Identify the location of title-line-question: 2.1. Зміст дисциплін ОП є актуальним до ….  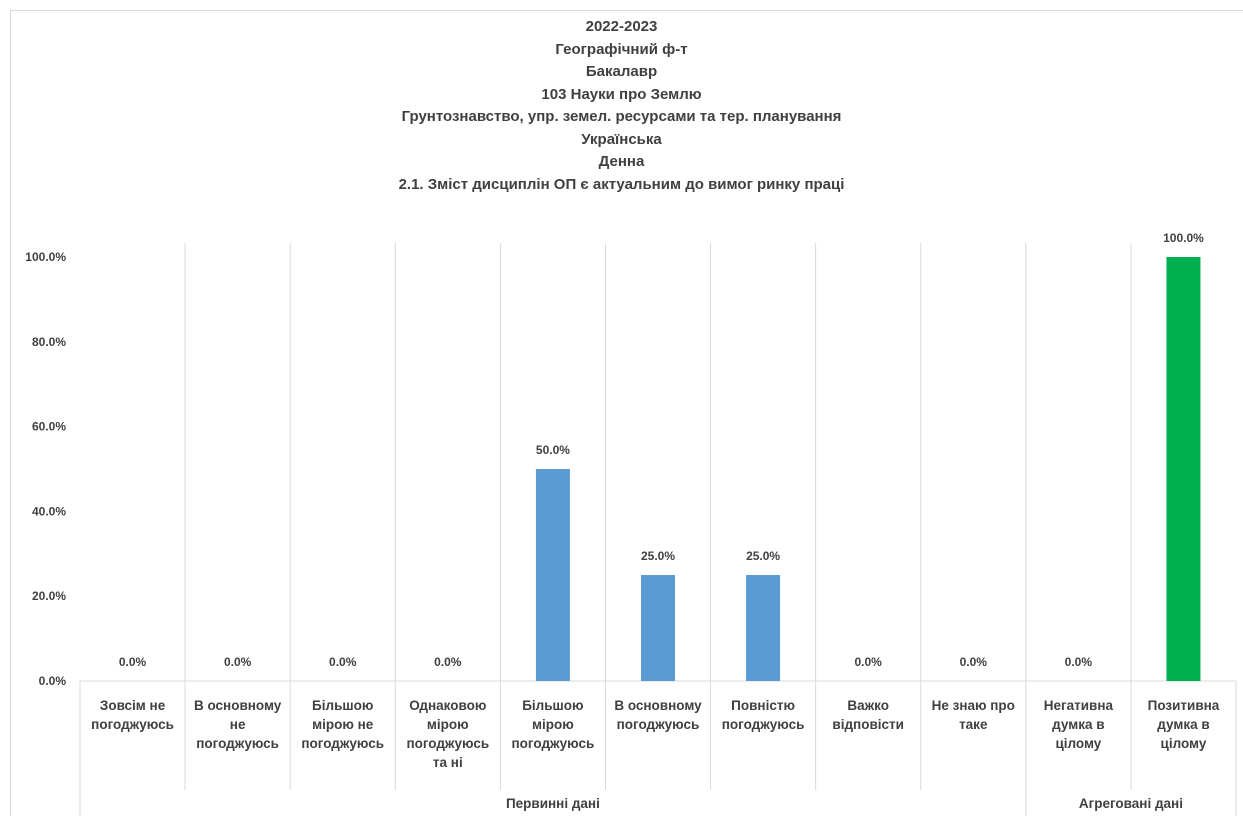
(621, 184).